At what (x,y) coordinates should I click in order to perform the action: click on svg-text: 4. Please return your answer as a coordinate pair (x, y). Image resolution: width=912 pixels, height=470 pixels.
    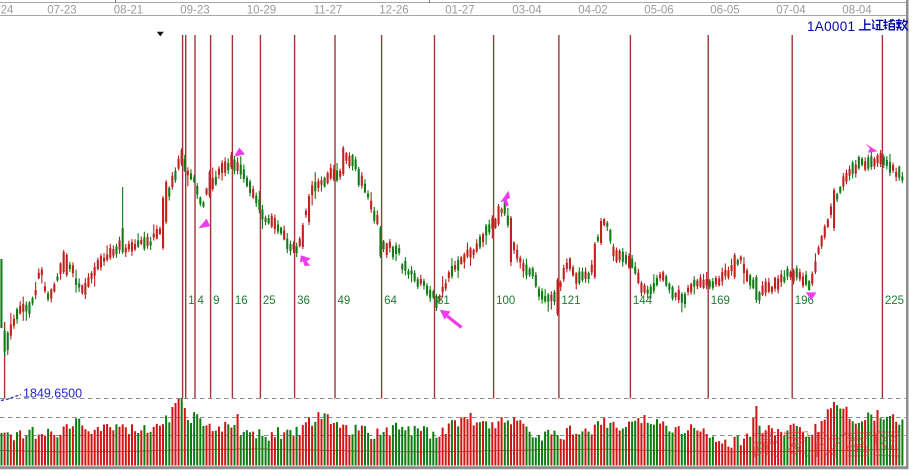
    Looking at the image, I should click on (201, 301).